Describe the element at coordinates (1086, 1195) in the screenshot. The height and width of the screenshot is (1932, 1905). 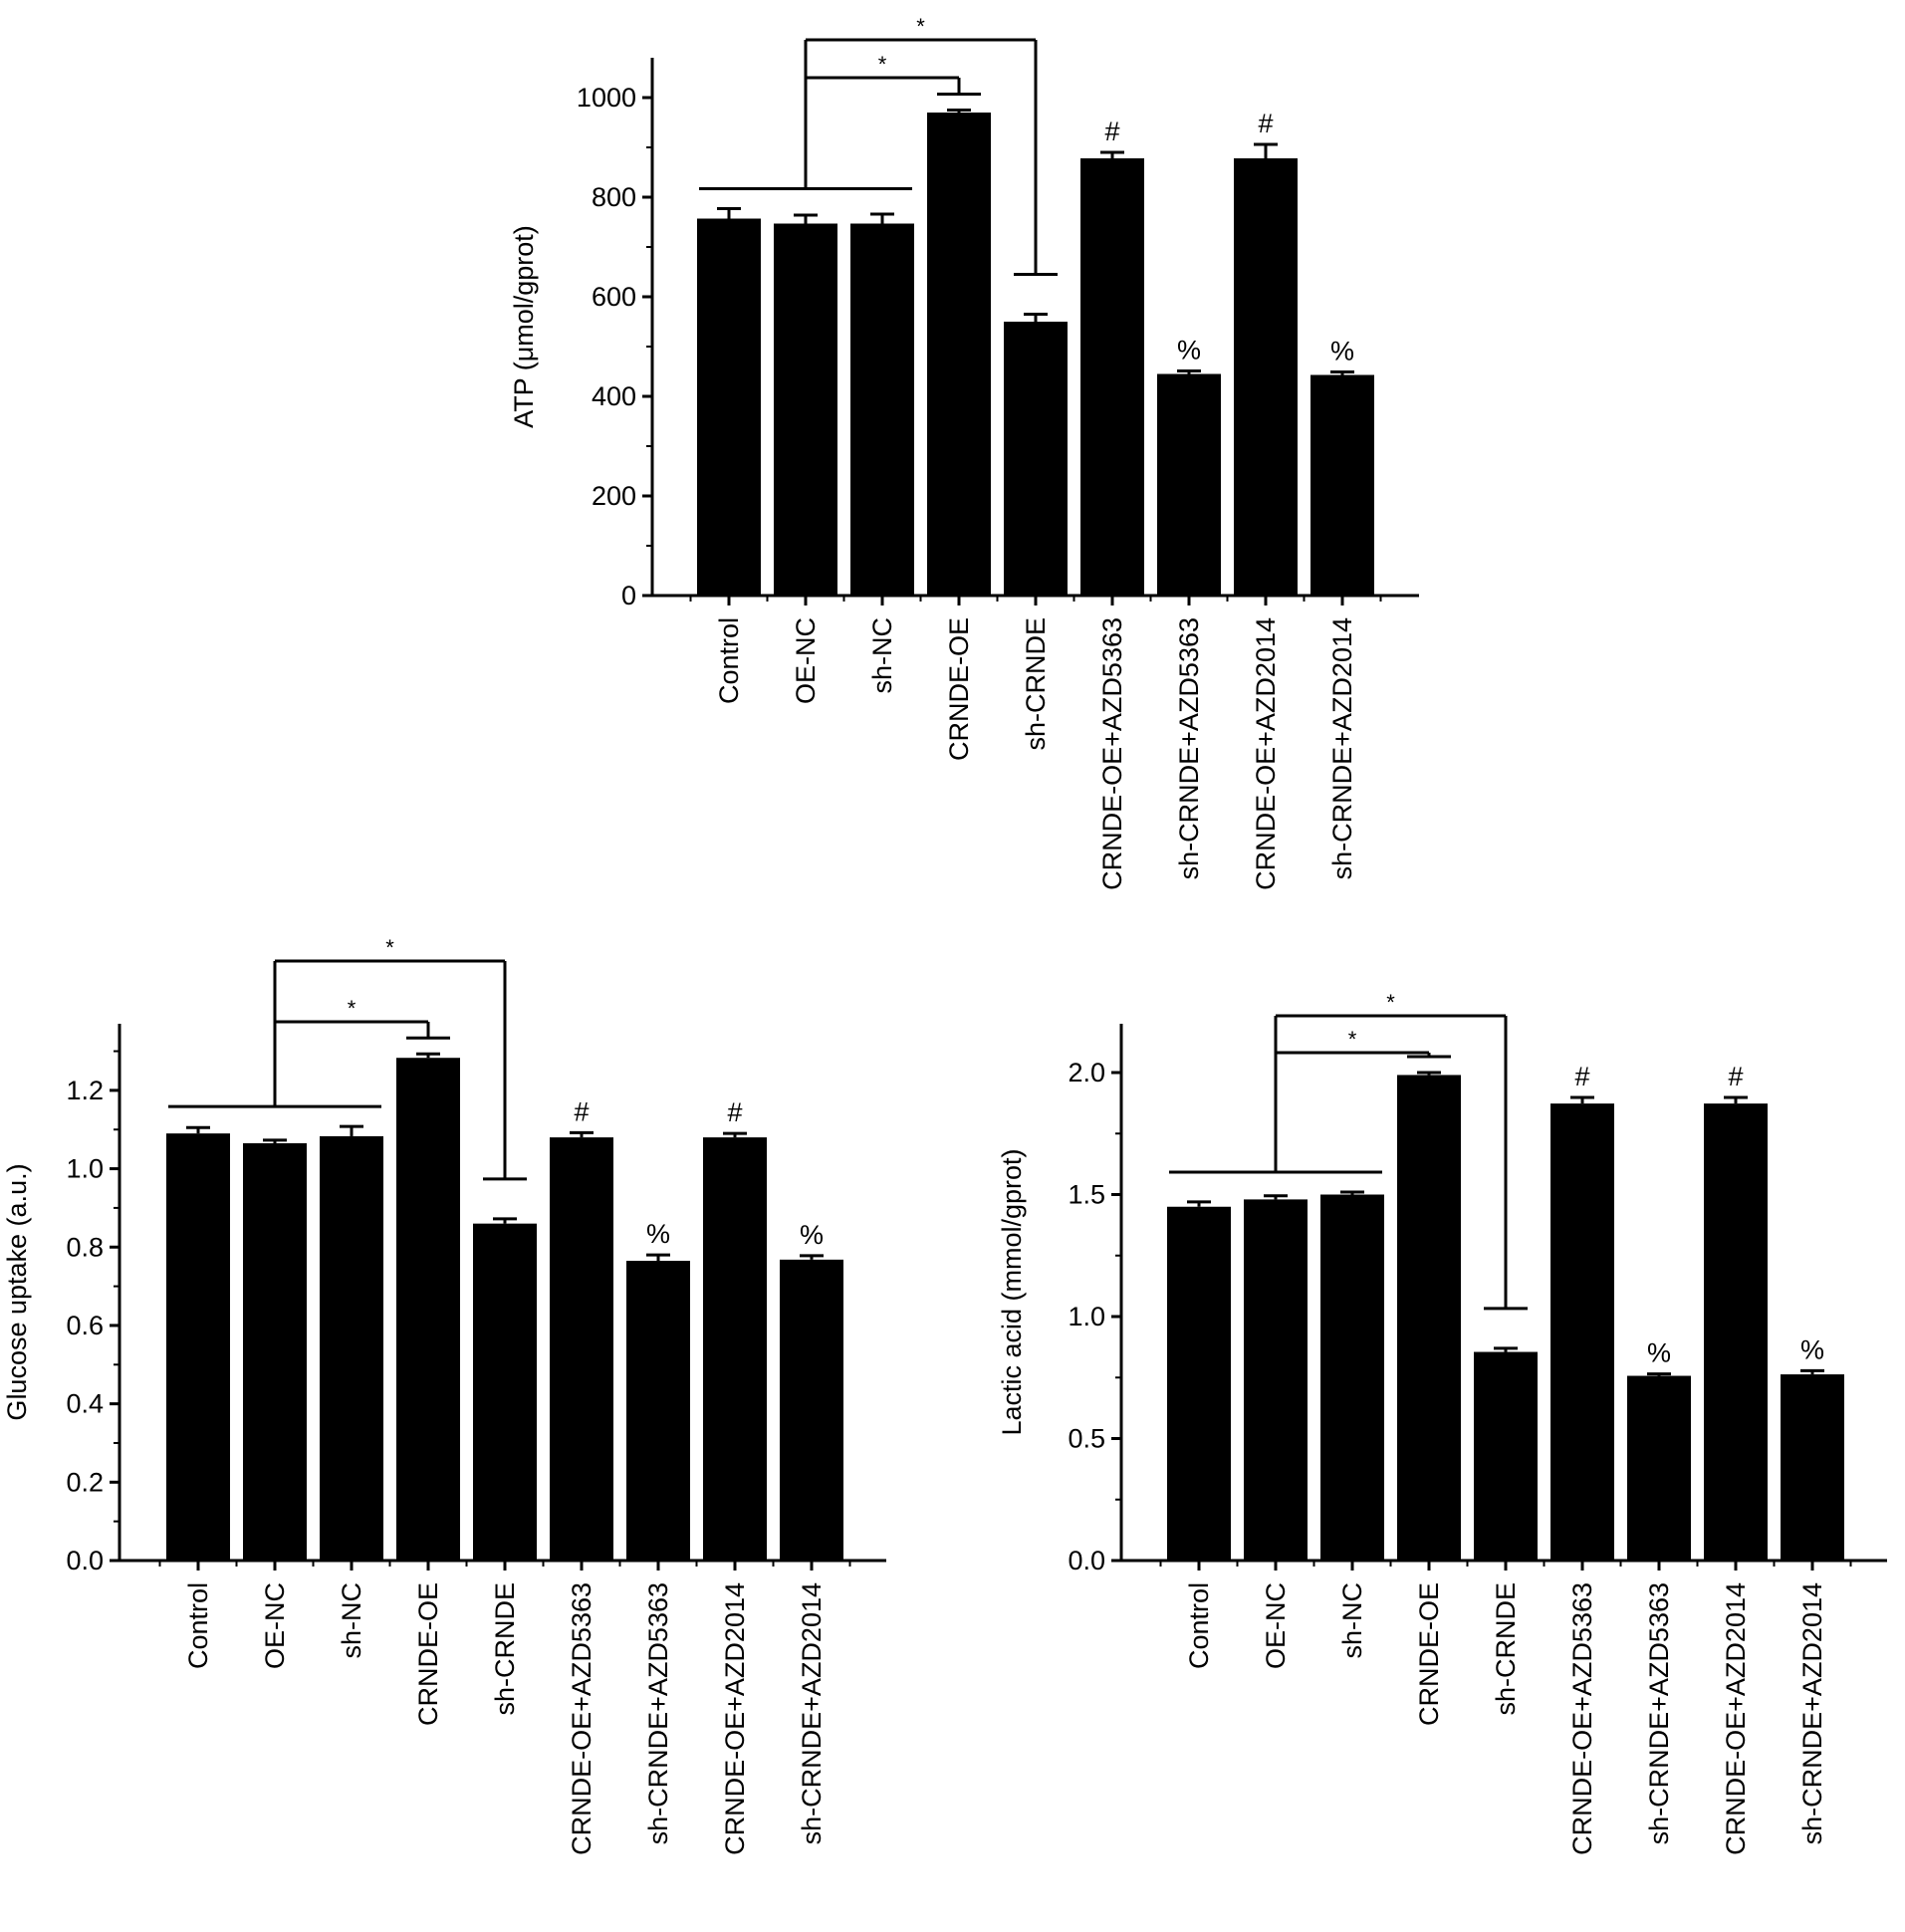
I see `y-tick-label: 1.5` at that location.